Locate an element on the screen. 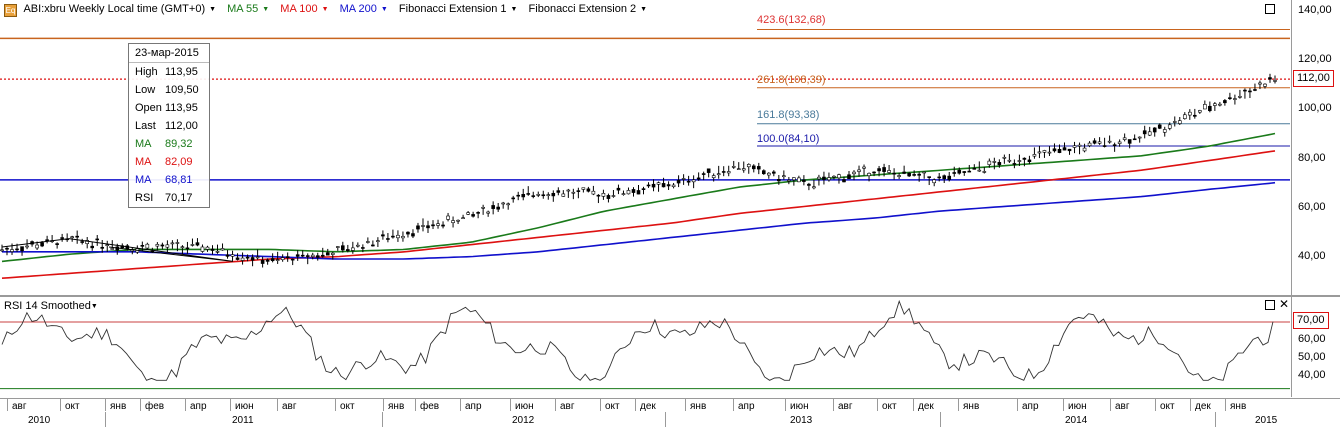 Image resolution: width=1340 pixels, height=428 pixels. rsi-title: RSI 14 Smoothed▼ is located at coordinates (51, 306).